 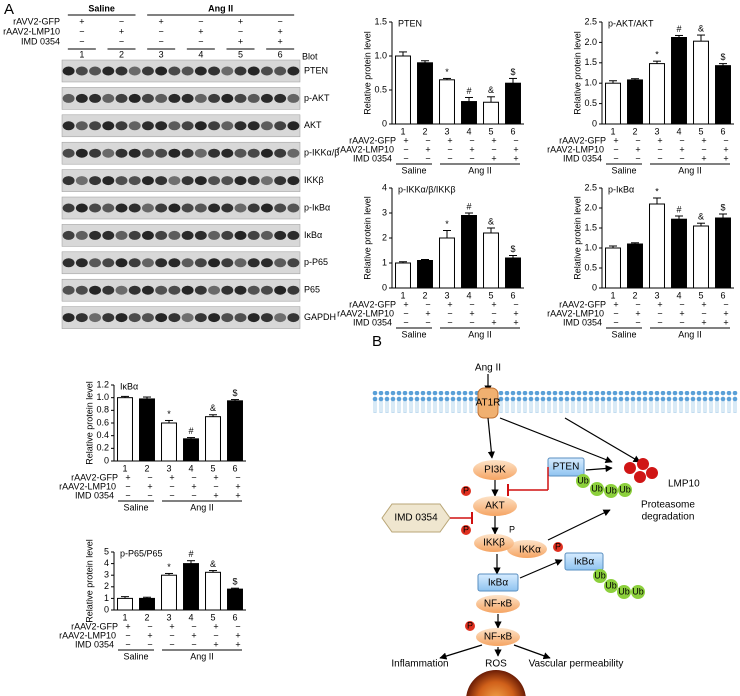 I want to click on y-tick-label: 0.2, so click(x=102, y=448).